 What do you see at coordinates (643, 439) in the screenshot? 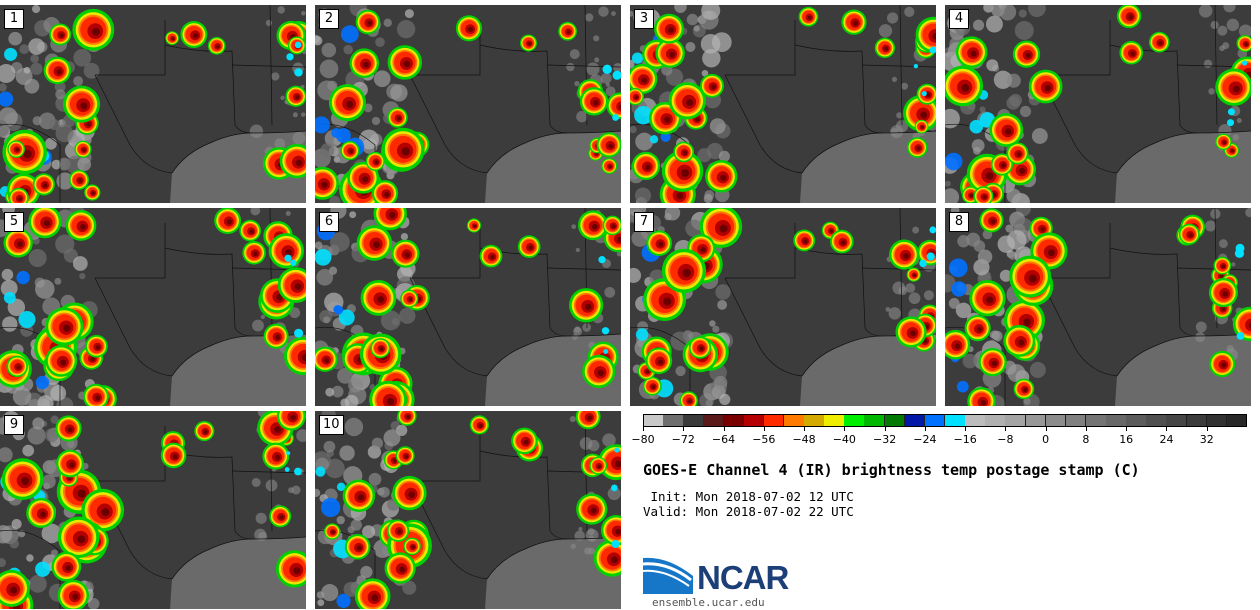
I see `colorbar-tick-label: −80` at bounding box center [643, 439].